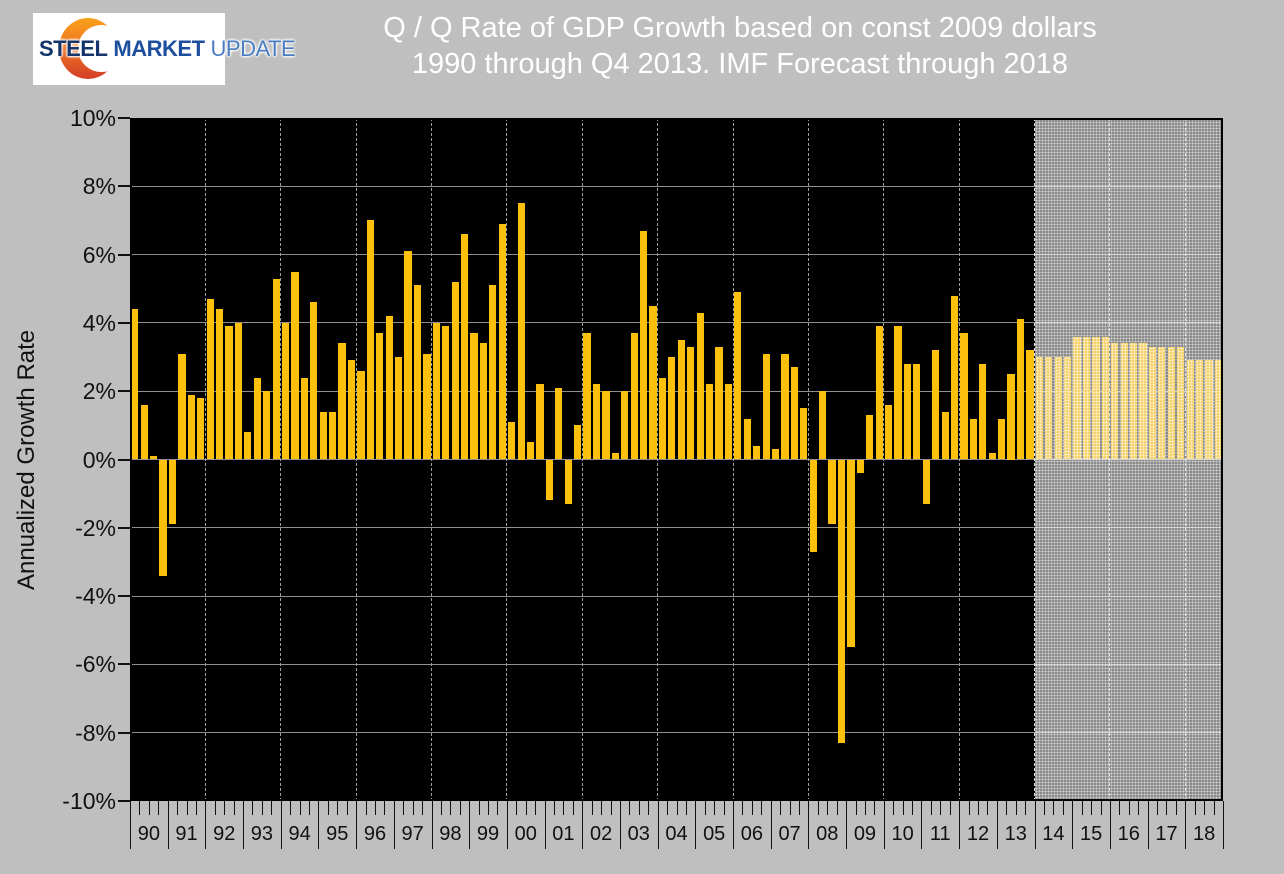 This screenshot has height=874, width=1284. What do you see at coordinates (672, 408) in the screenshot?
I see `bar-2004-Q2` at bounding box center [672, 408].